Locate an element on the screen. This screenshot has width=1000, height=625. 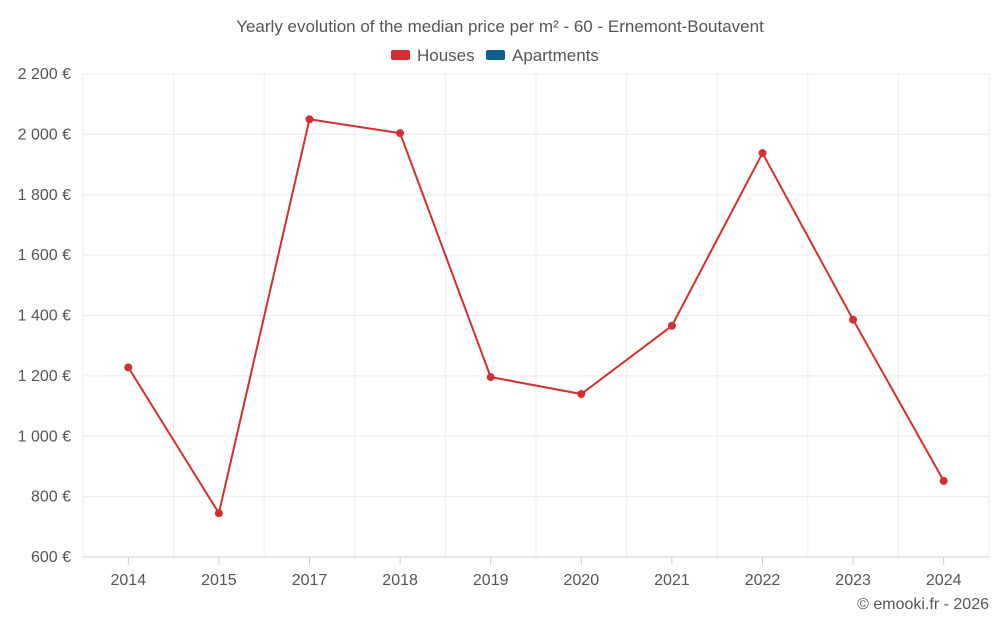
x-tick-label: 2020 is located at coordinates (582, 580).